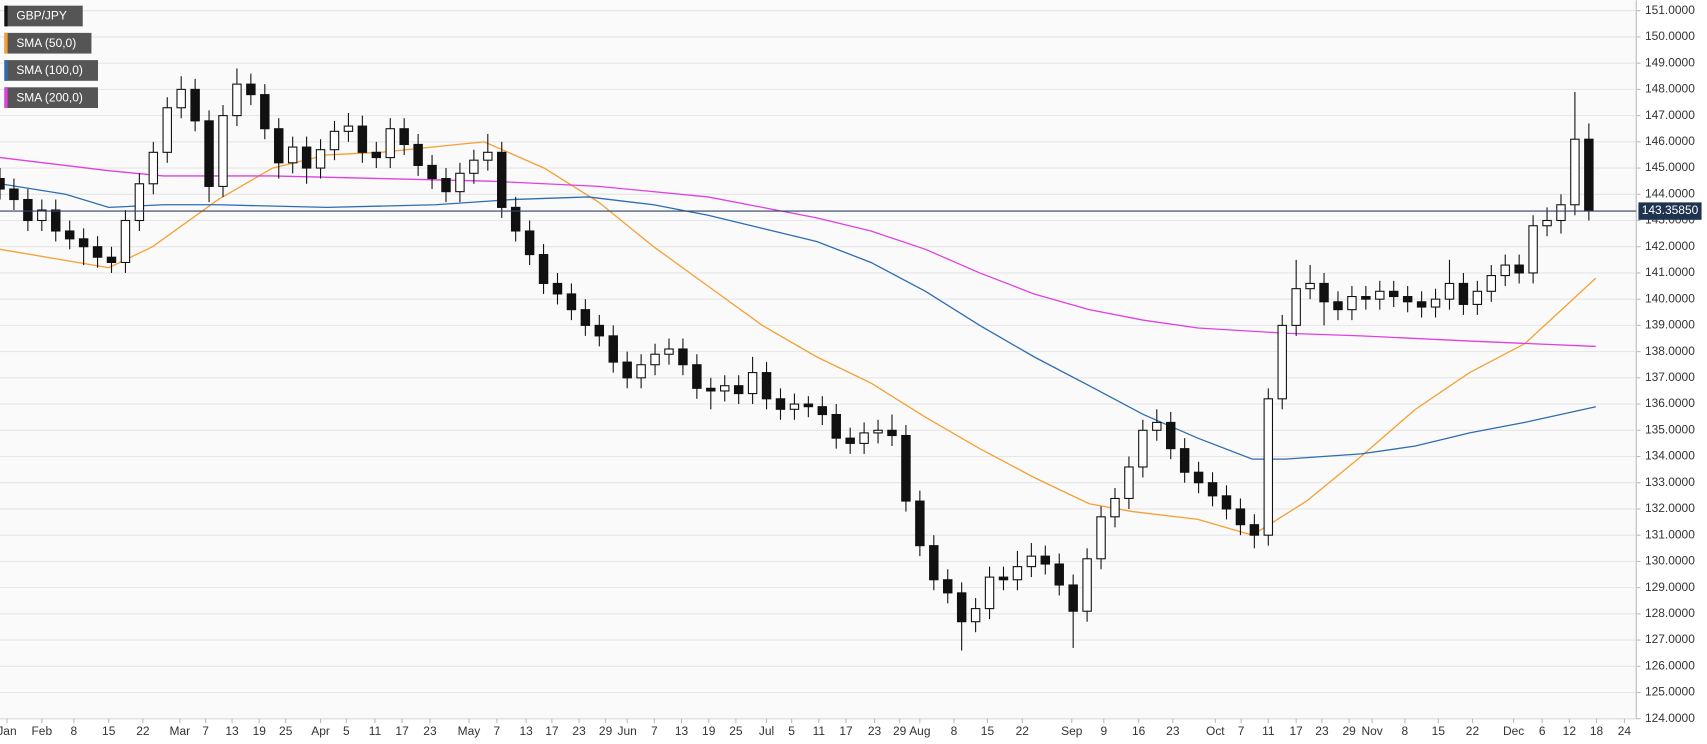 The height and width of the screenshot is (744, 1707). What do you see at coordinates (1670, 377) in the screenshot?
I see `y-tick-label: 137.0000` at bounding box center [1670, 377].